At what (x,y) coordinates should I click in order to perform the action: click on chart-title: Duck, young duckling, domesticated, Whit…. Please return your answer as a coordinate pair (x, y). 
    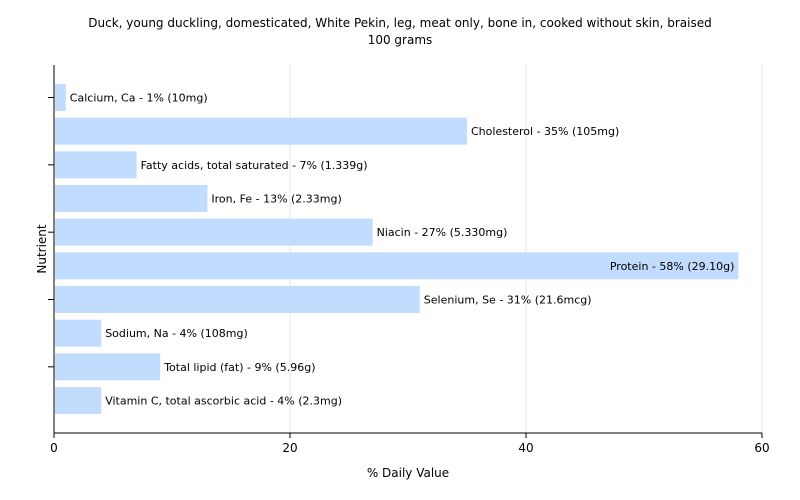
    Looking at the image, I should click on (399, 23).